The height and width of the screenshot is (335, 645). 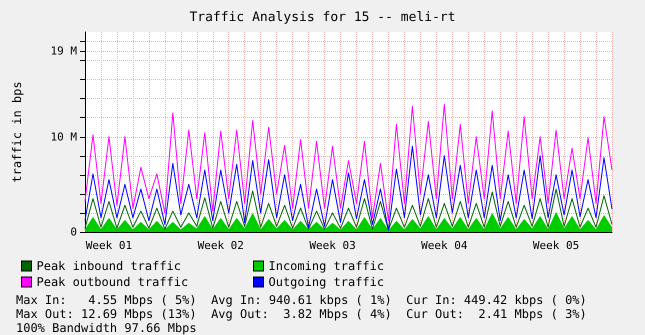 What do you see at coordinates (109, 245) in the screenshot?
I see `x-tick-label: Week 01` at bounding box center [109, 245].